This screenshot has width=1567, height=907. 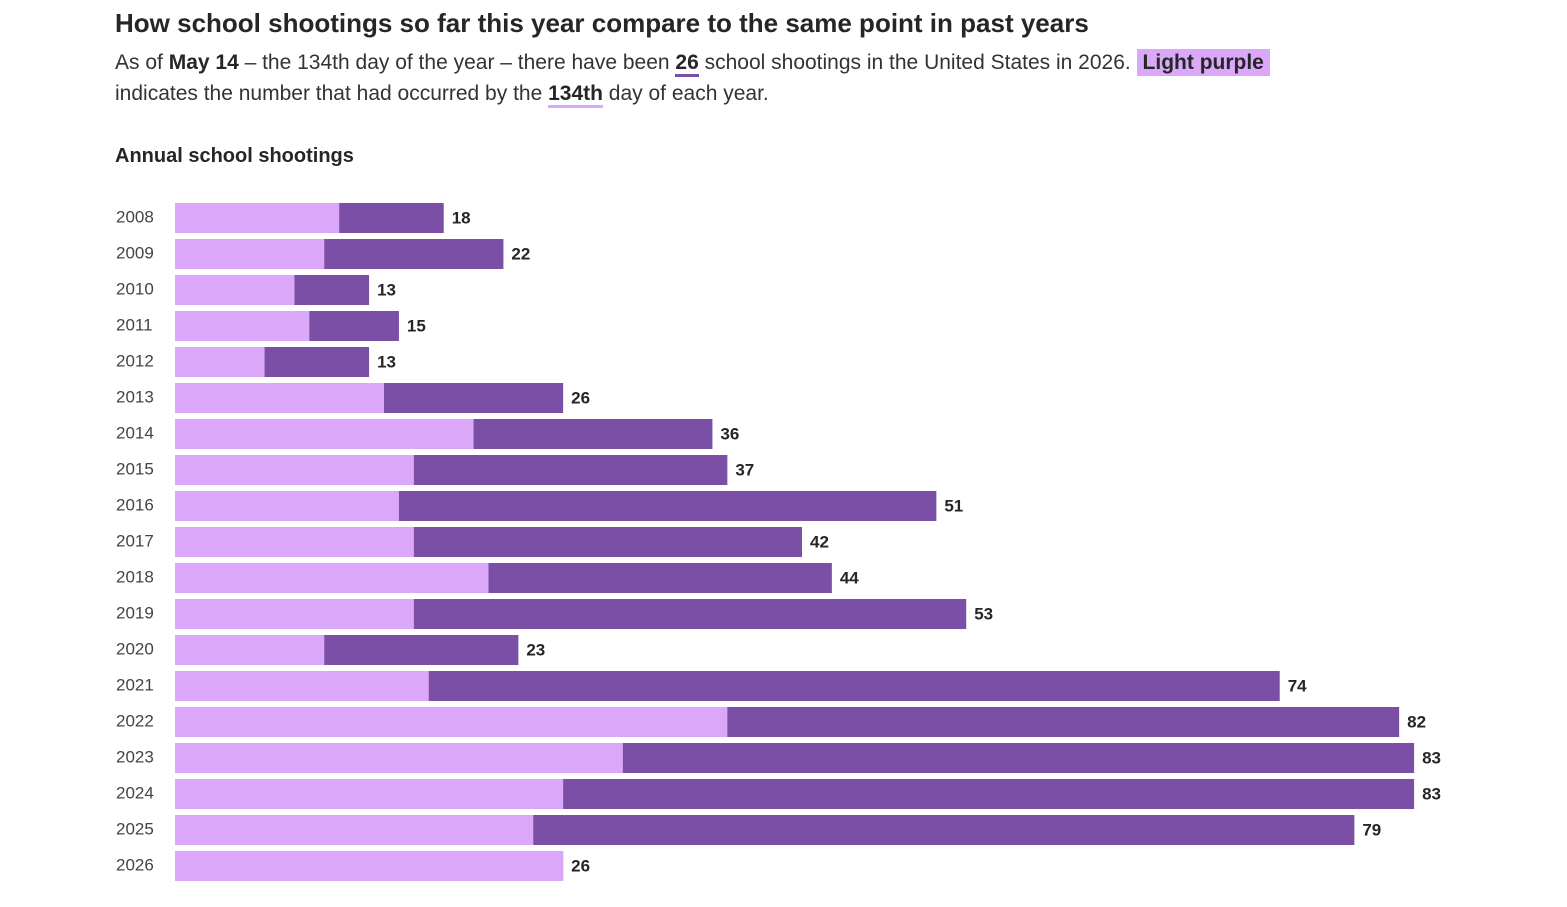 I want to click on value-label: 51, so click(x=953, y=505).